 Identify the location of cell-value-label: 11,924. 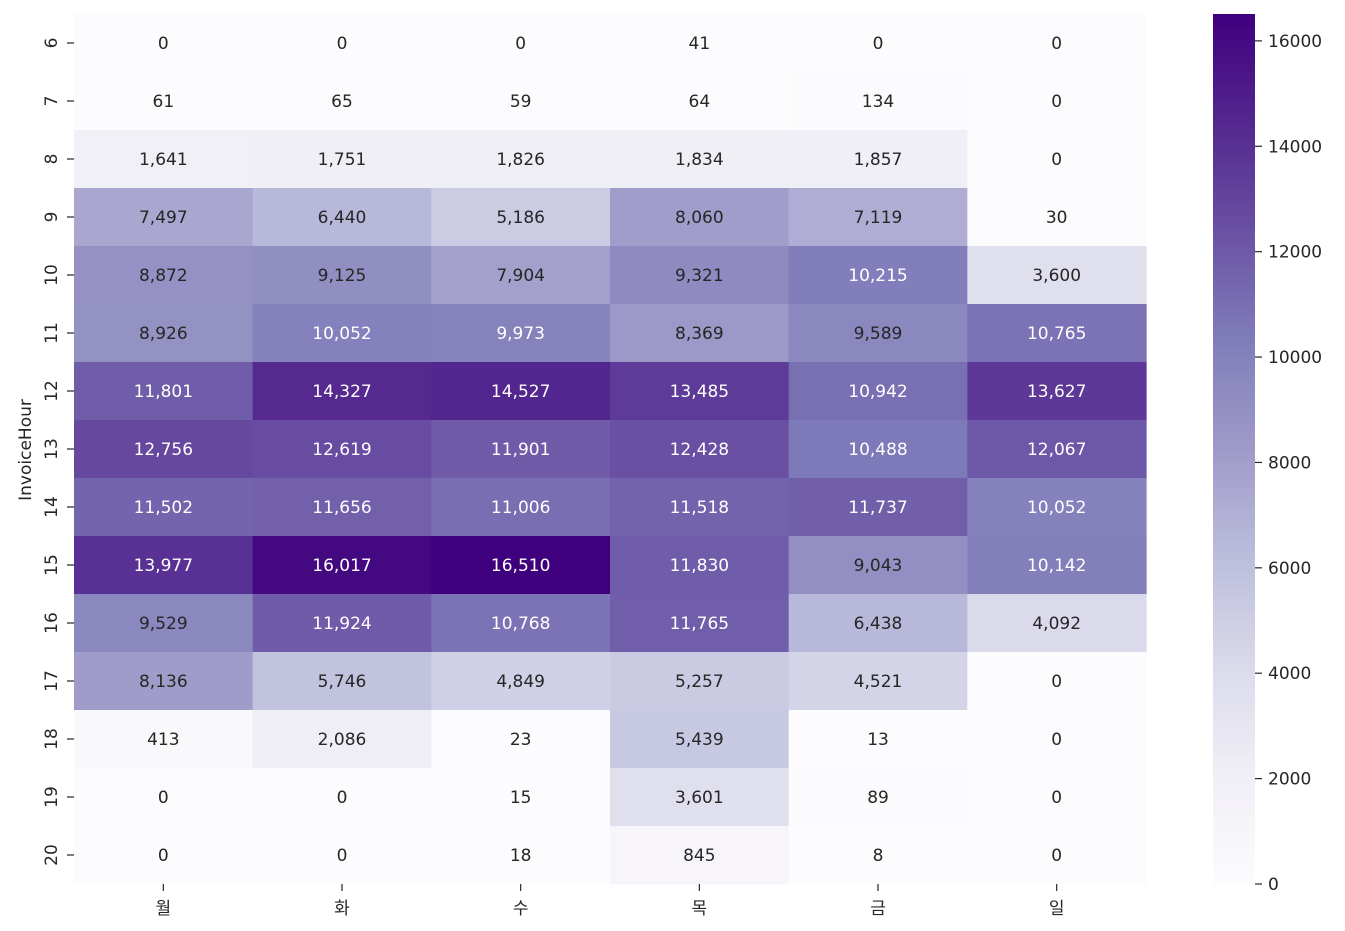
(341, 624).